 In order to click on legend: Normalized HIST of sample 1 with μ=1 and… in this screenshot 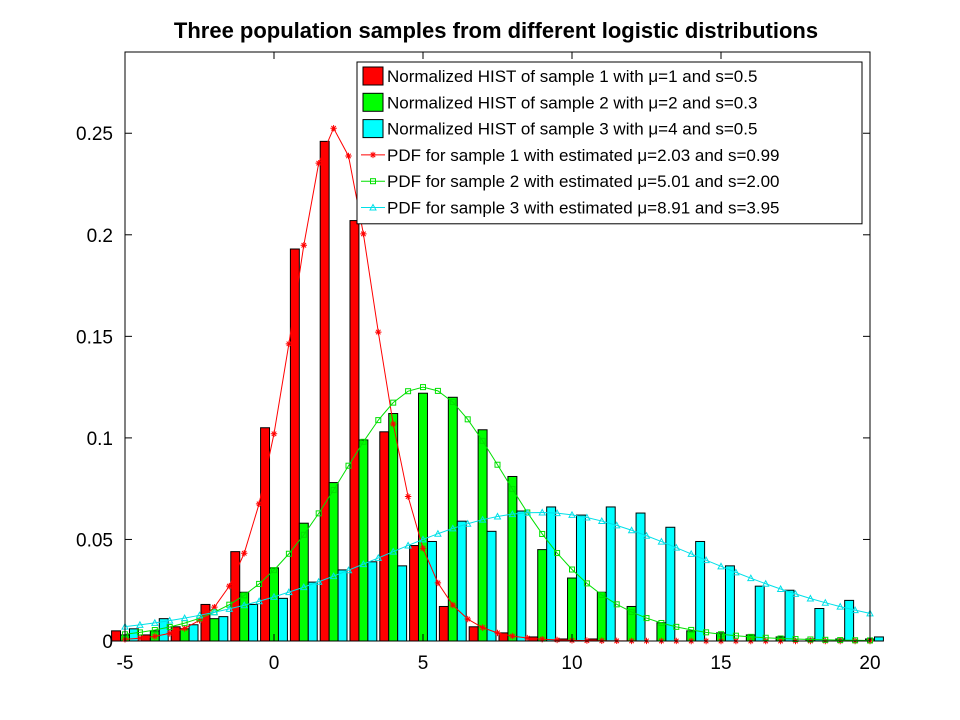, I will do `click(609, 143)`.